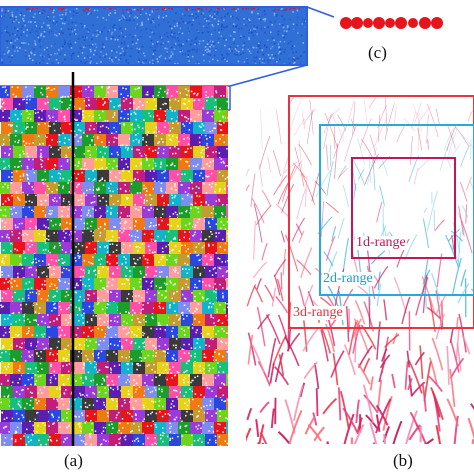  What do you see at coordinates (348, 278) in the screenshot?
I see `range-label-2d: 2d-range` at bounding box center [348, 278].